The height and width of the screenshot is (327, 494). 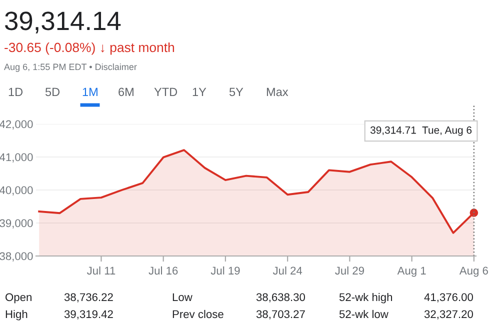 What do you see at coordinates (63, 23) in the screenshot?
I see `chart-title: 39,314.14` at bounding box center [63, 23].